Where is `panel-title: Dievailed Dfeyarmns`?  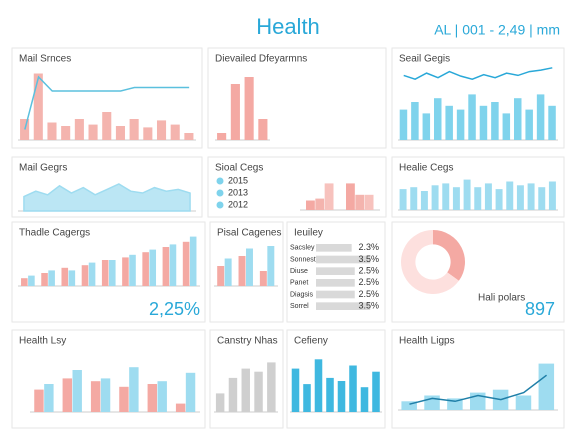
panel-title: Dievailed Dfeyarmns is located at coordinates (261, 59).